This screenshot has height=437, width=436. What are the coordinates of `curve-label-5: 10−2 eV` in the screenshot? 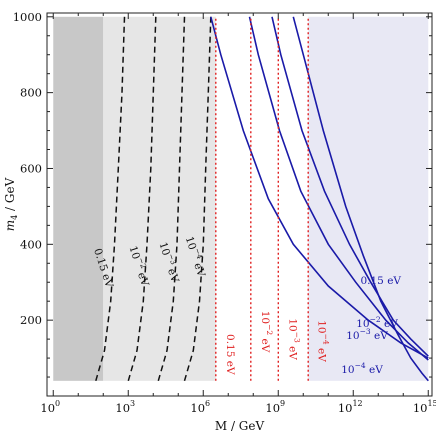 It's located at (266, 332).